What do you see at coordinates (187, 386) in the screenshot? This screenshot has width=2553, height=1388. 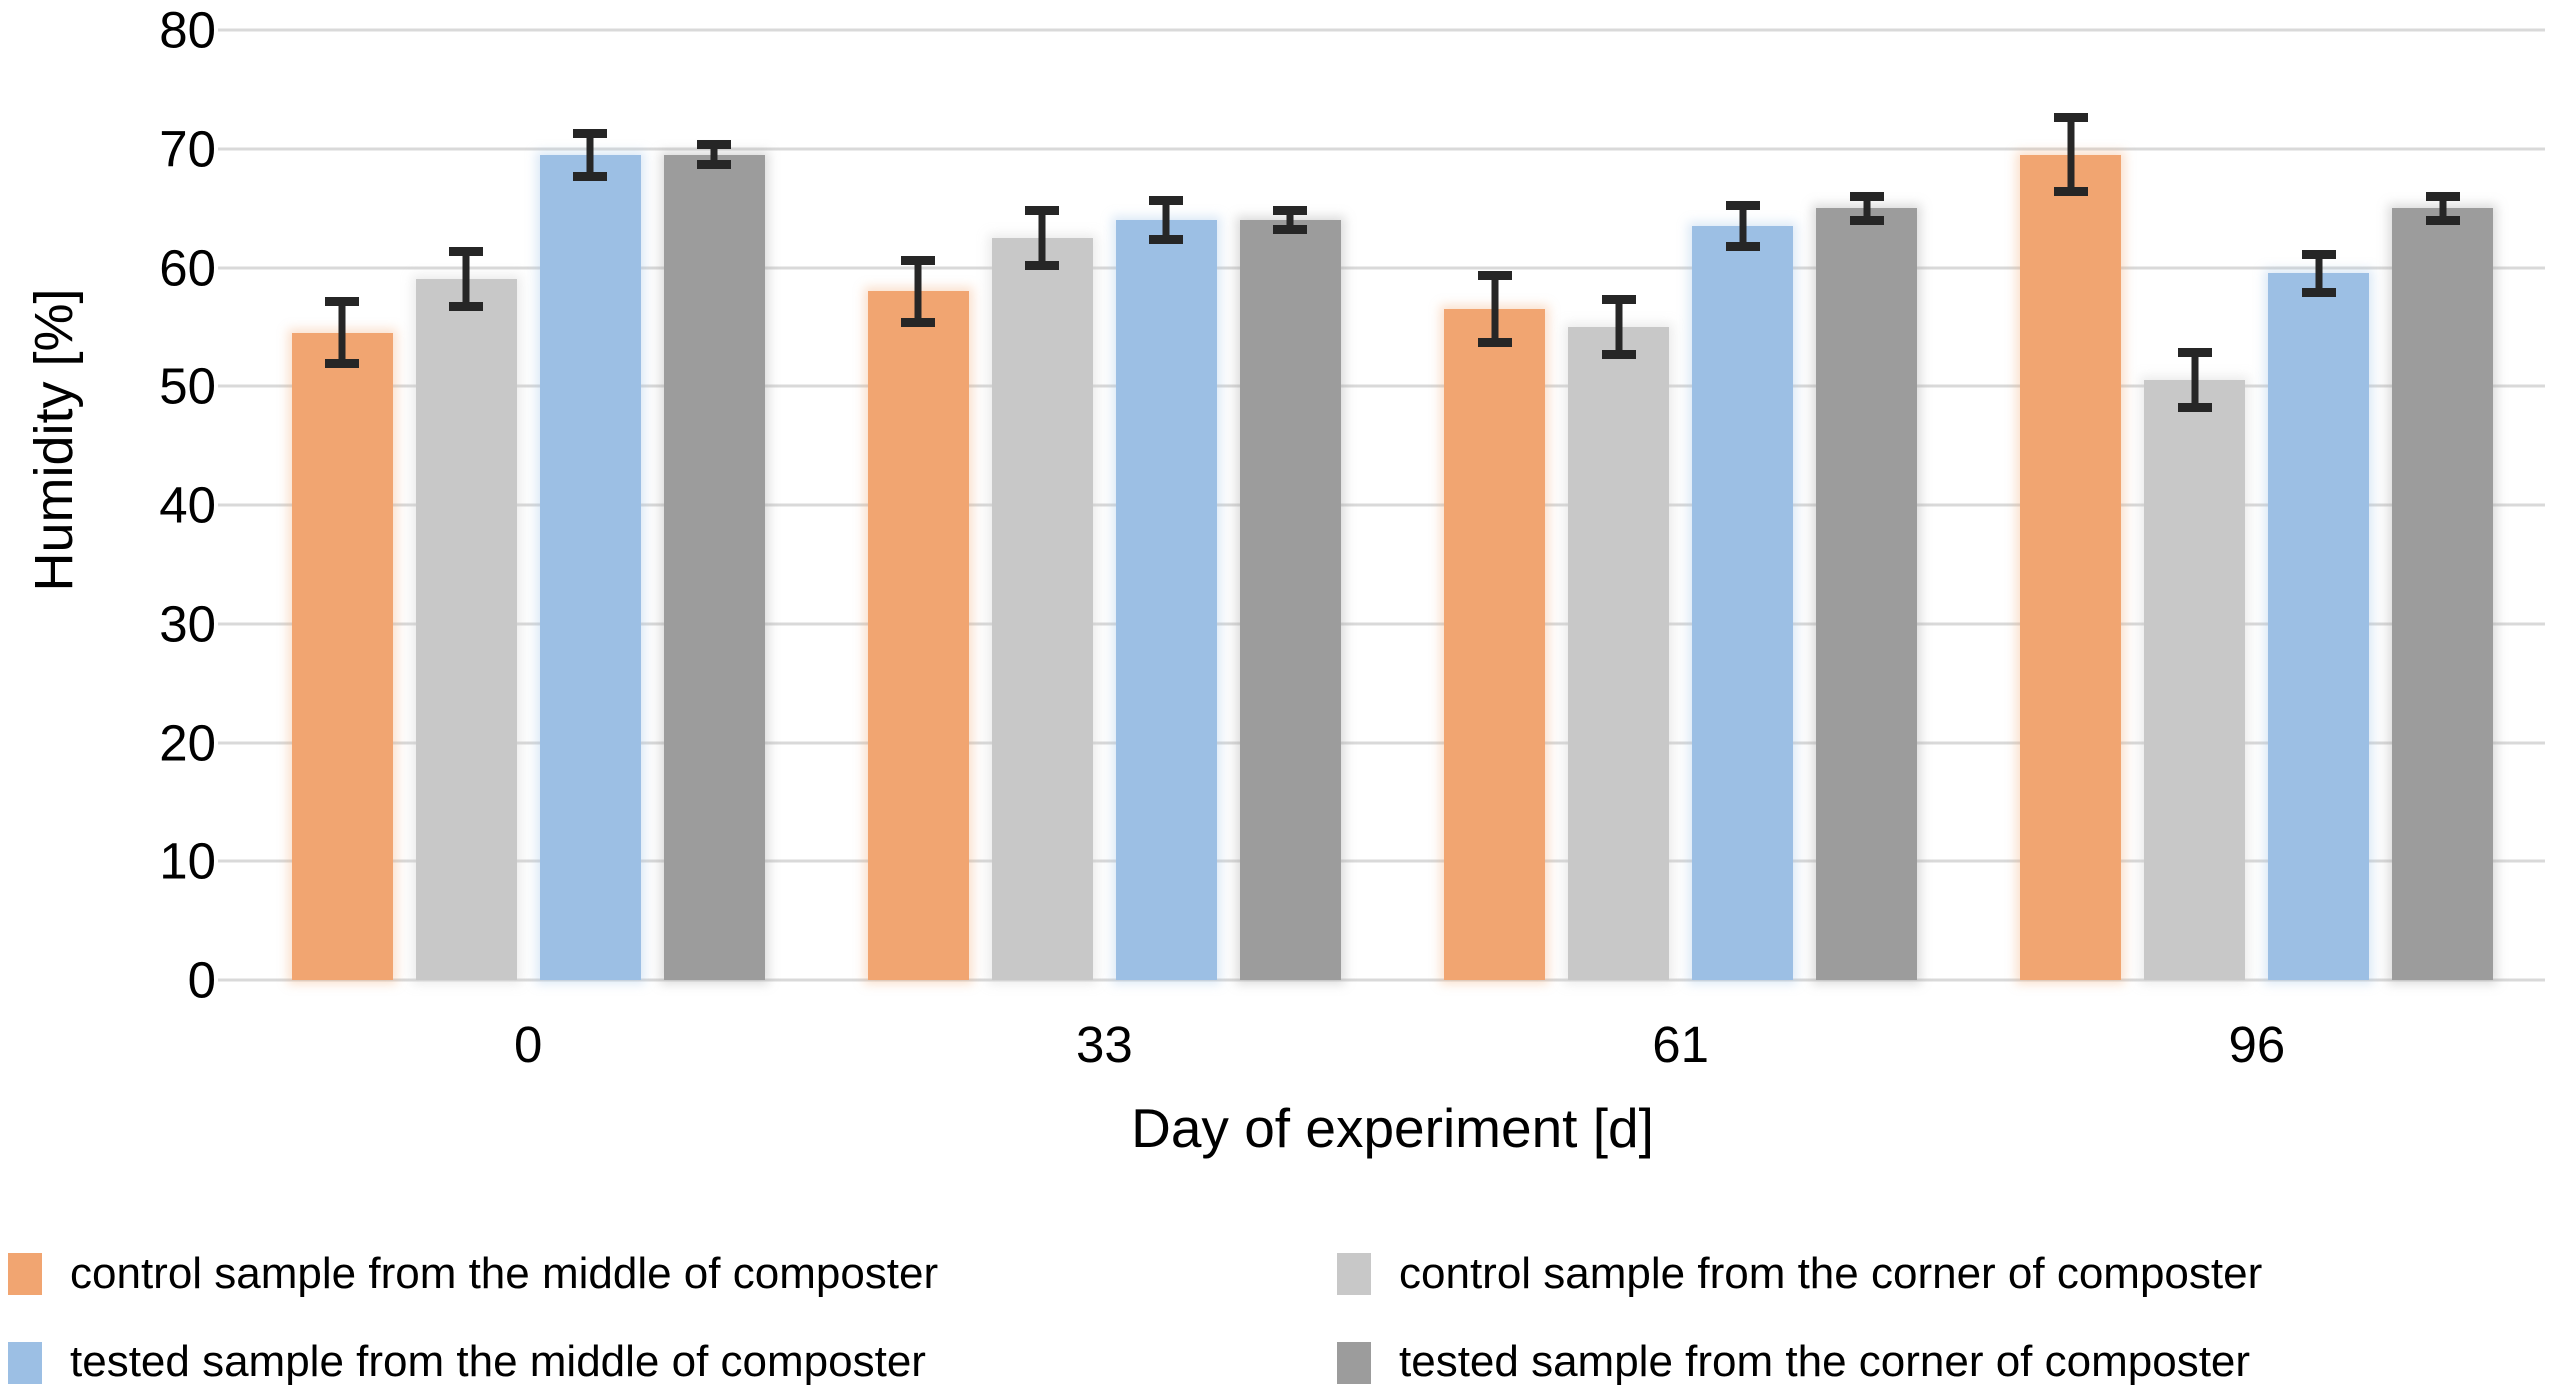 I see `y-tick-label: 50` at bounding box center [187, 386].